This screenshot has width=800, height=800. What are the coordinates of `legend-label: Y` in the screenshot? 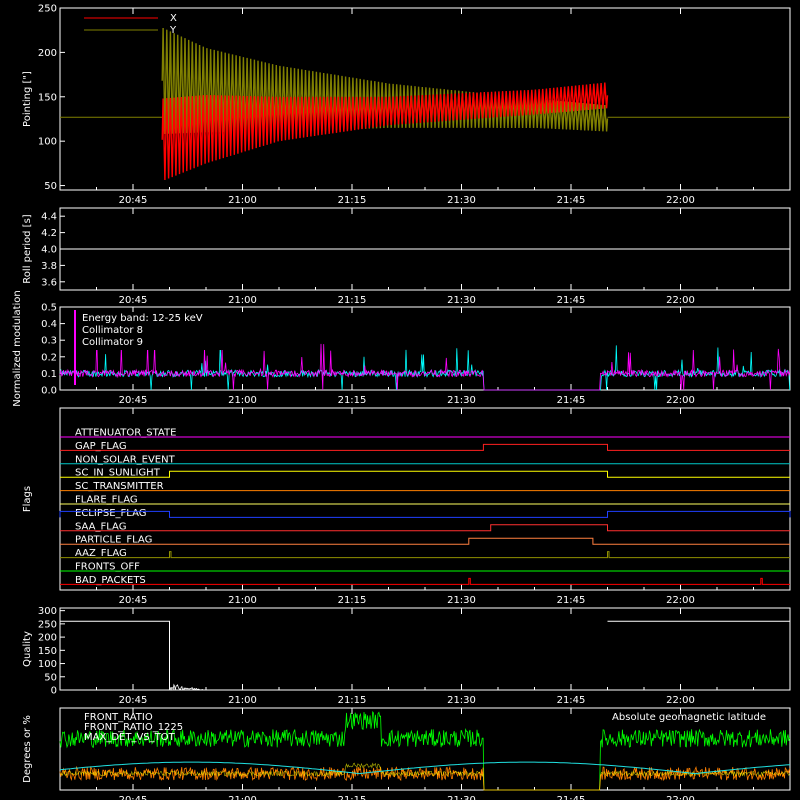 It's located at (173, 30).